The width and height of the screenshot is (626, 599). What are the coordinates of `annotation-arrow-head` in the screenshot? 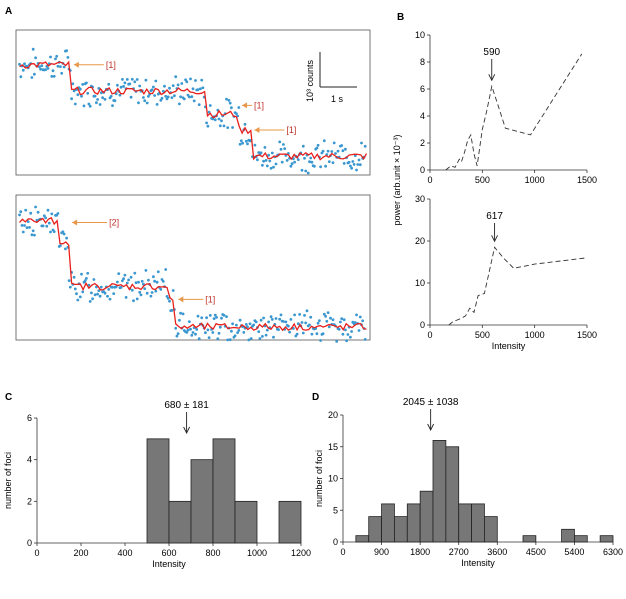 It's located at (492, 78).